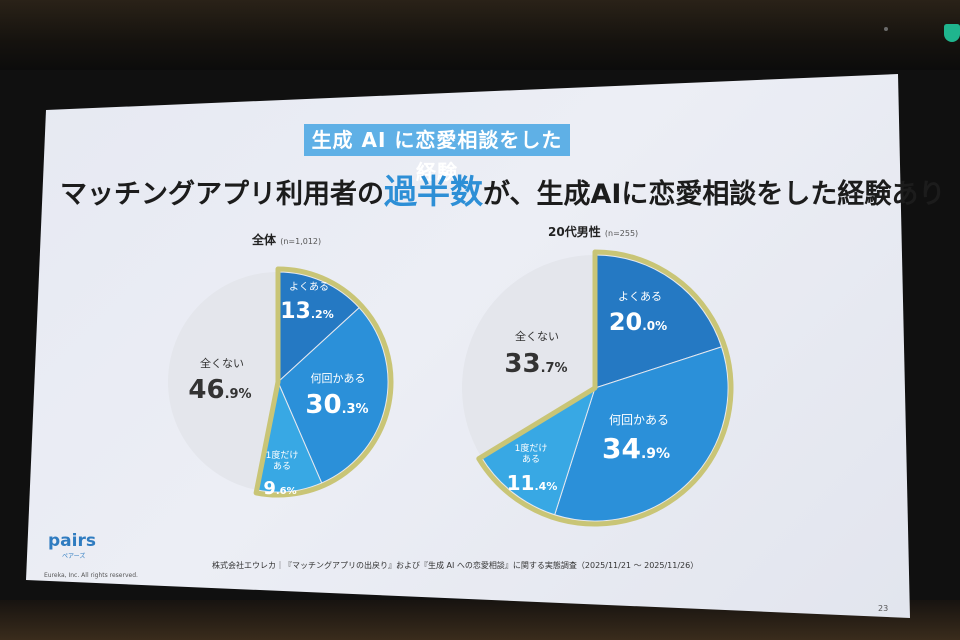 The width and height of the screenshot is (960, 640). Describe the element at coordinates (532, 483) in the screenshot. I see `pie2-value-once: 11.4%` at that location.